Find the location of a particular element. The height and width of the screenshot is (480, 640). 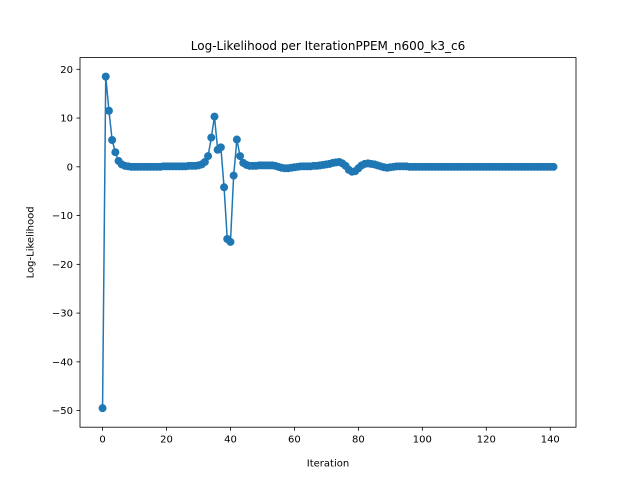

x-tick-label: 20 is located at coordinates (166, 440).